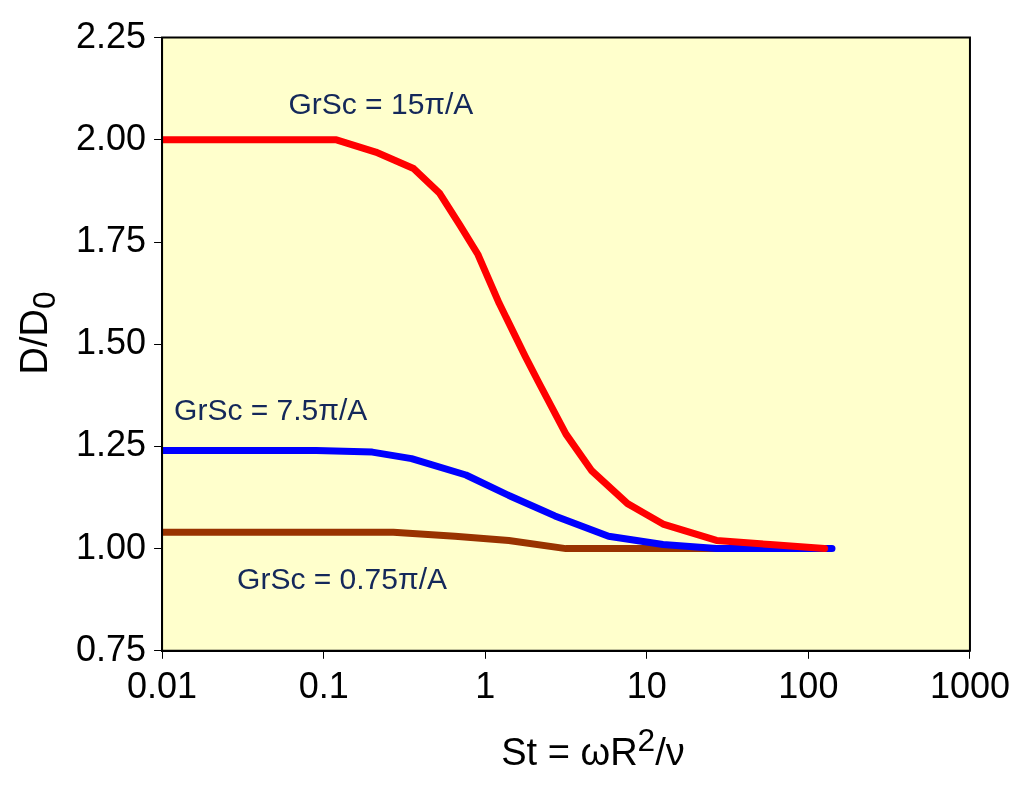  Describe the element at coordinates (593, 748) in the screenshot. I see `x-axis-title: St = ωR$^{2}$/ν` at that location.